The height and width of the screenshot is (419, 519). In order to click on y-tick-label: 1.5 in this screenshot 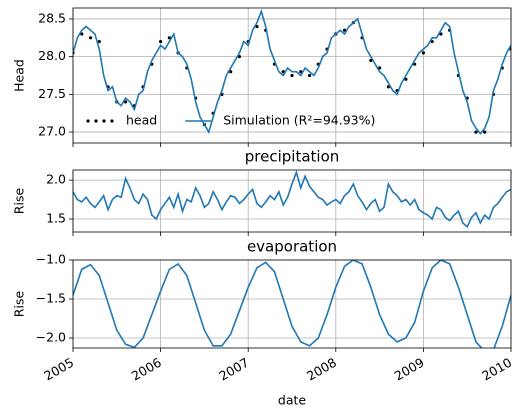, I will do `click(56, 218)`.